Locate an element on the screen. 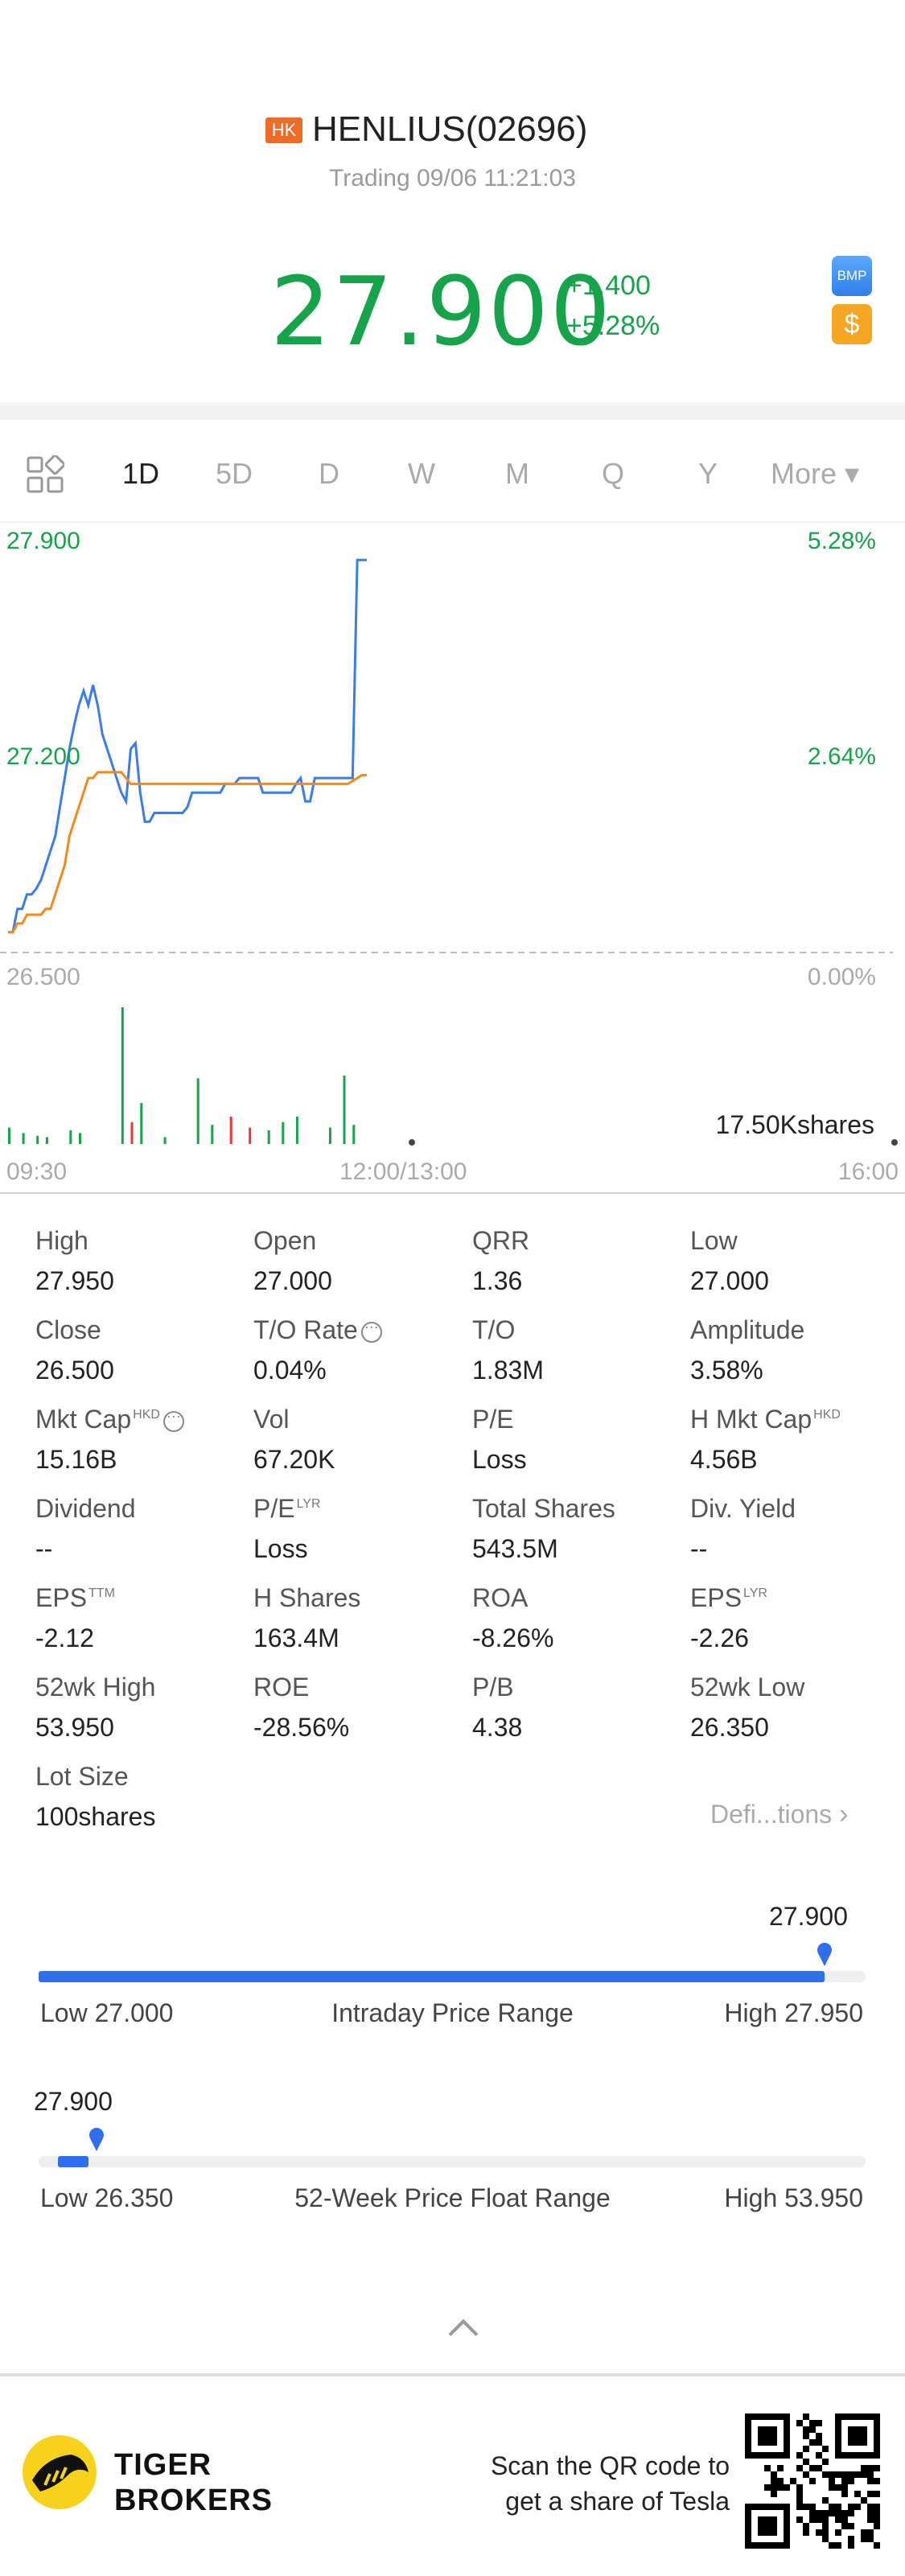  definitions-link: Defi...tions › is located at coordinates (779, 1814).